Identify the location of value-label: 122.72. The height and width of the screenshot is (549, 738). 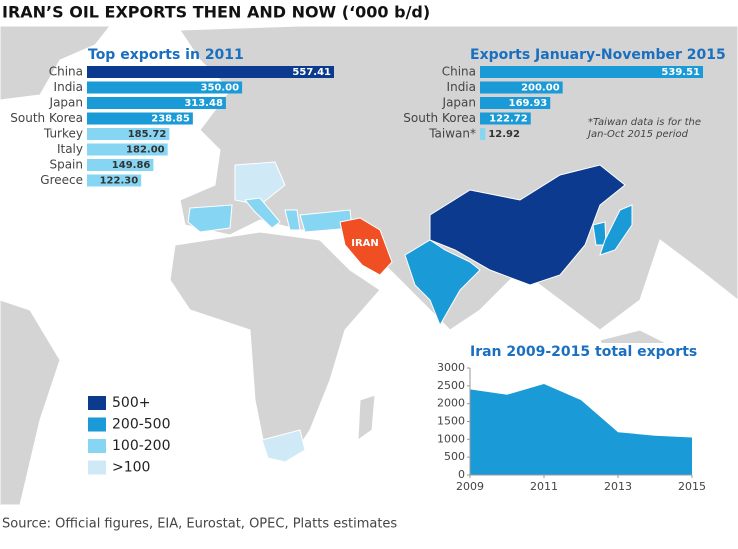
(508, 119).